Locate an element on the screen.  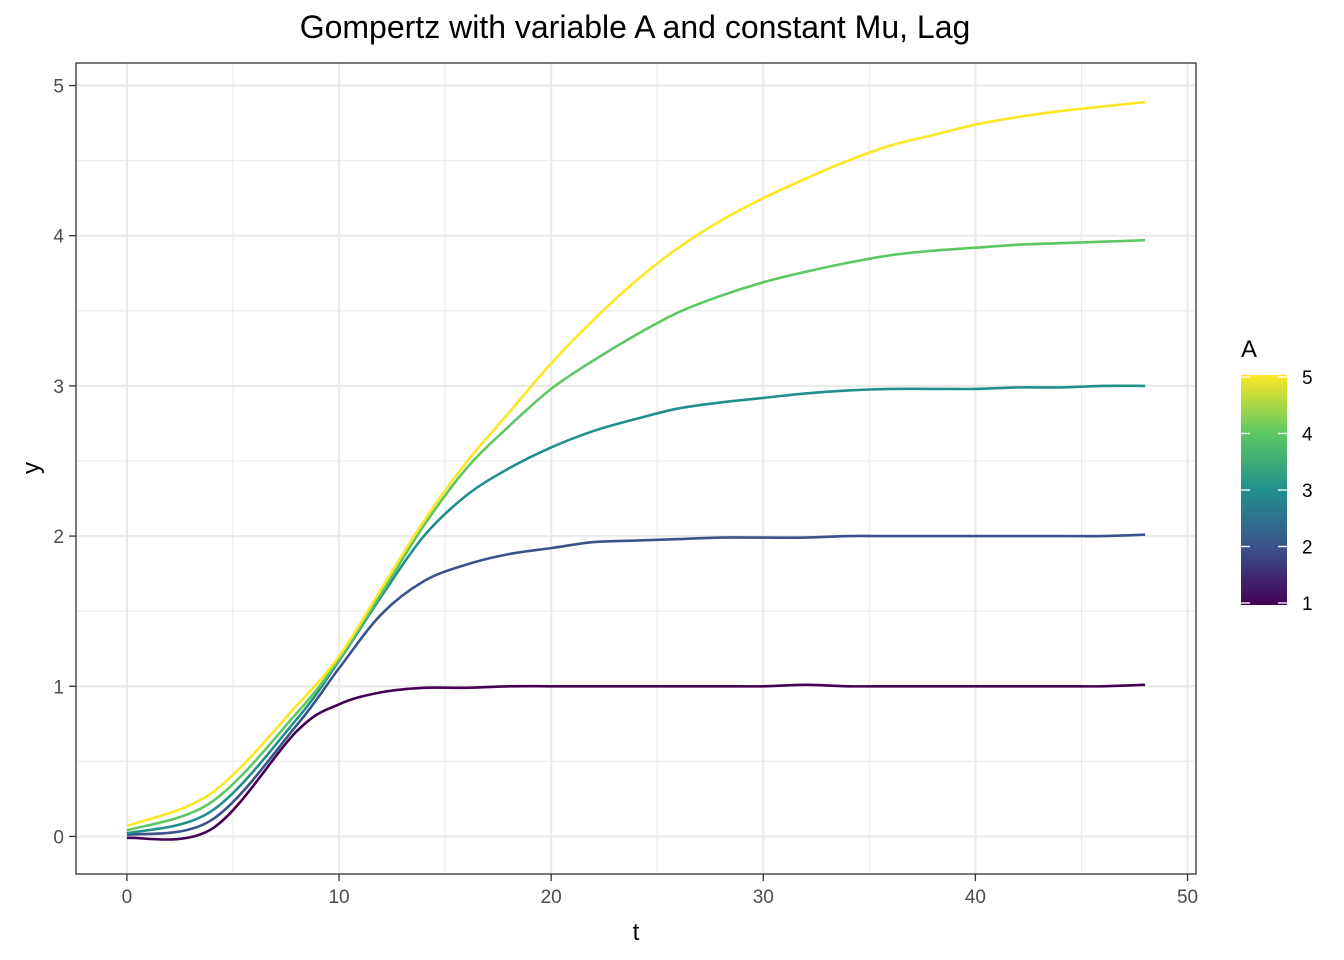
x-axis-label: t is located at coordinates (636, 932).